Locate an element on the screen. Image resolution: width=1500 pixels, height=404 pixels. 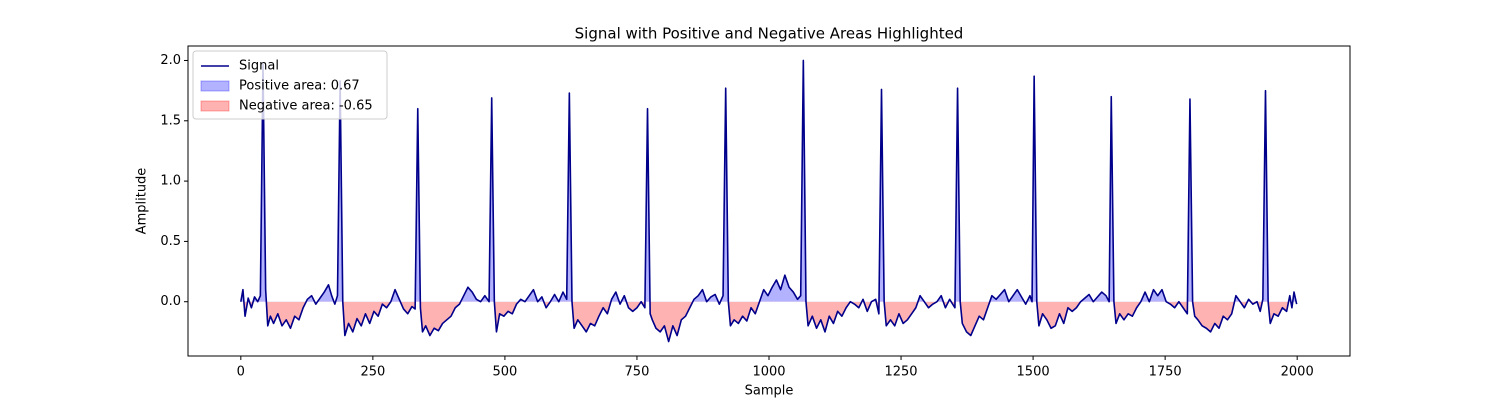
y-tick-label: 0.0 is located at coordinates (170, 301).